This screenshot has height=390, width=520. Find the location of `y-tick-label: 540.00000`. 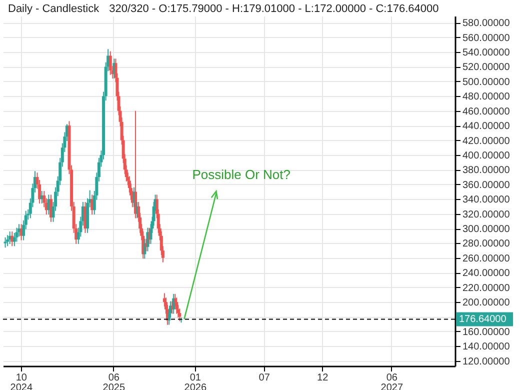

y-tick-label: 540.00000 is located at coordinates (486, 53).